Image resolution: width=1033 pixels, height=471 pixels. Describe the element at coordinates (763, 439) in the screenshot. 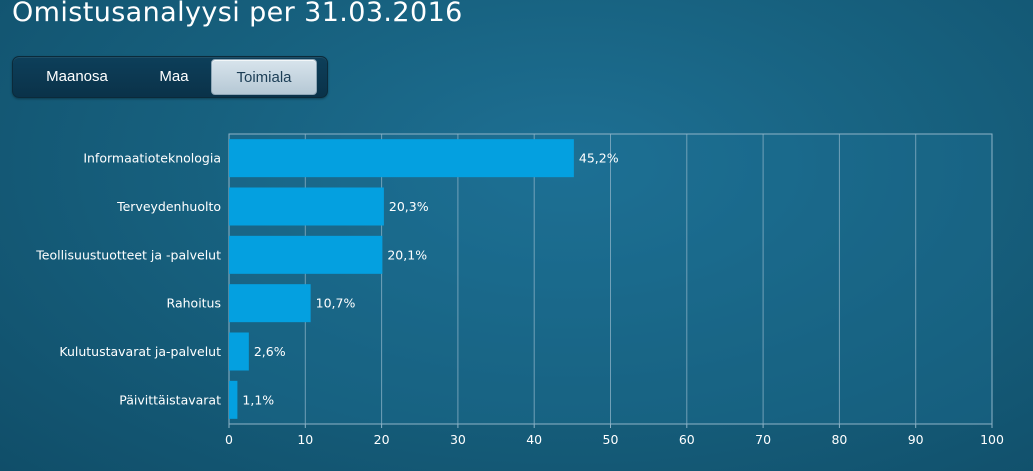

I see `x-tick-label: 70` at that location.